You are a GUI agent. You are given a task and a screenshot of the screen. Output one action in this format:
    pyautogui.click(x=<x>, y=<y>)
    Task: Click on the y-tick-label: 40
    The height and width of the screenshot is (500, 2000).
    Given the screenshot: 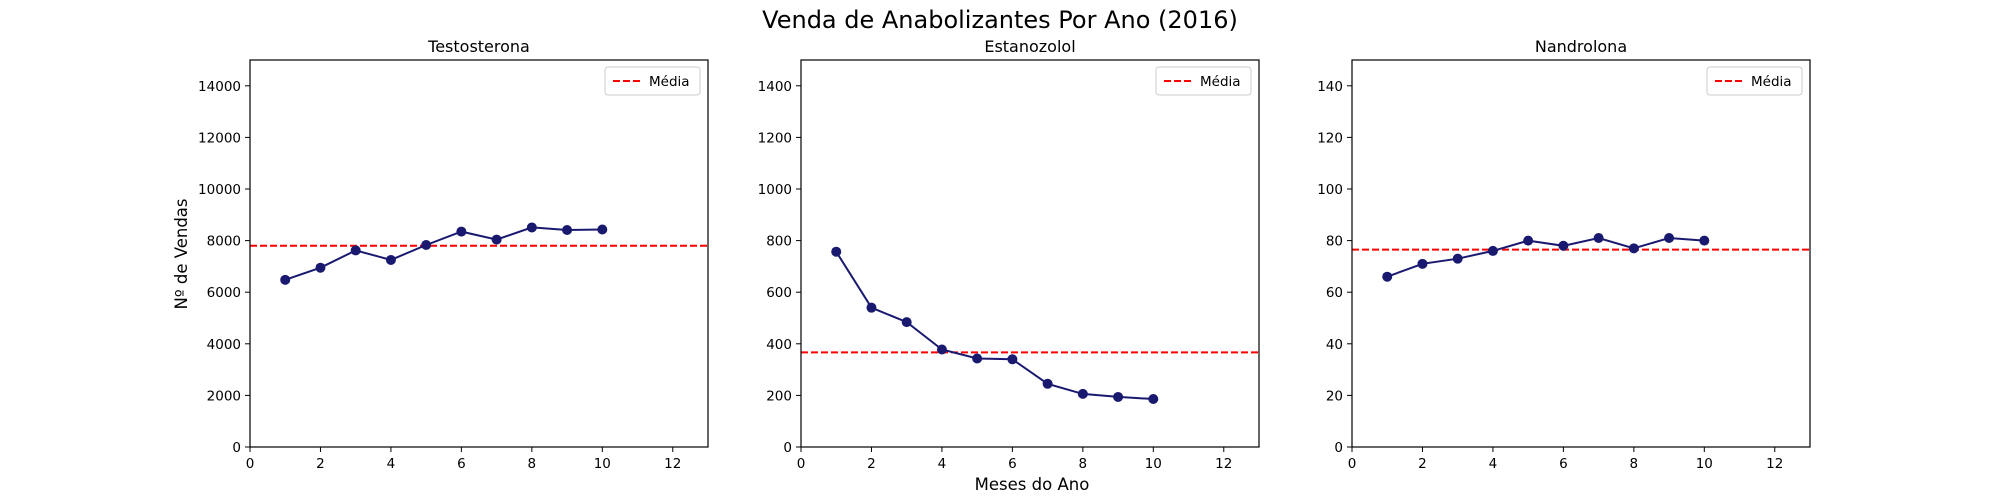 What is the action you would take?
    pyautogui.click(x=1334, y=345)
    